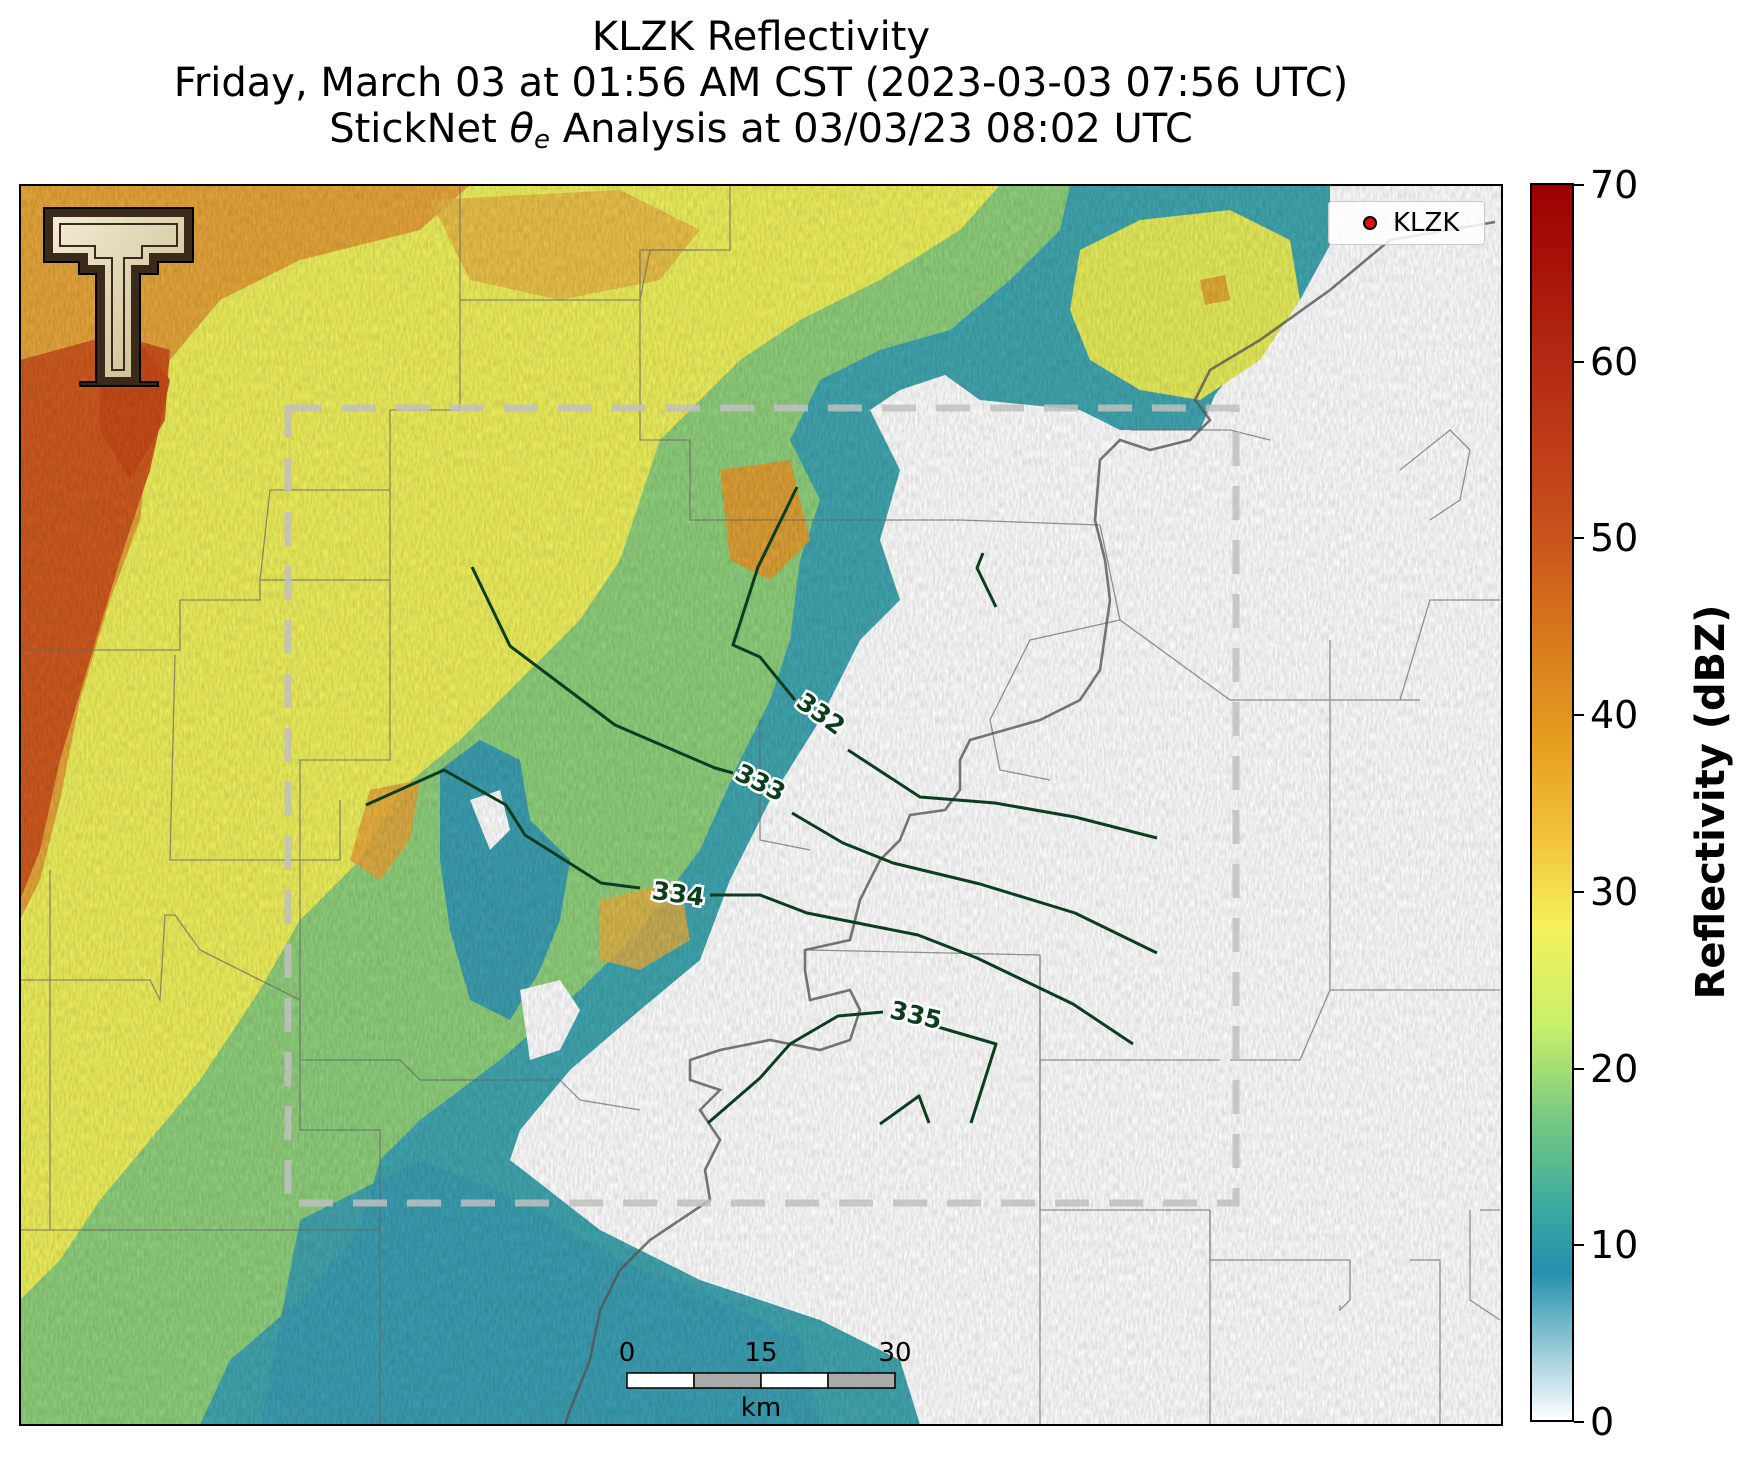 The height and width of the screenshot is (1465, 1738). I want to click on colorbar-tick-label: 0, so click(1602, 1422).